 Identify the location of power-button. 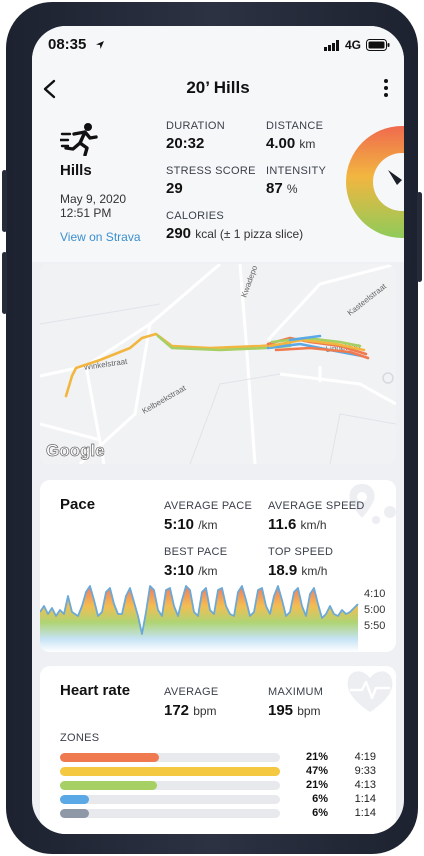
(419, 237).